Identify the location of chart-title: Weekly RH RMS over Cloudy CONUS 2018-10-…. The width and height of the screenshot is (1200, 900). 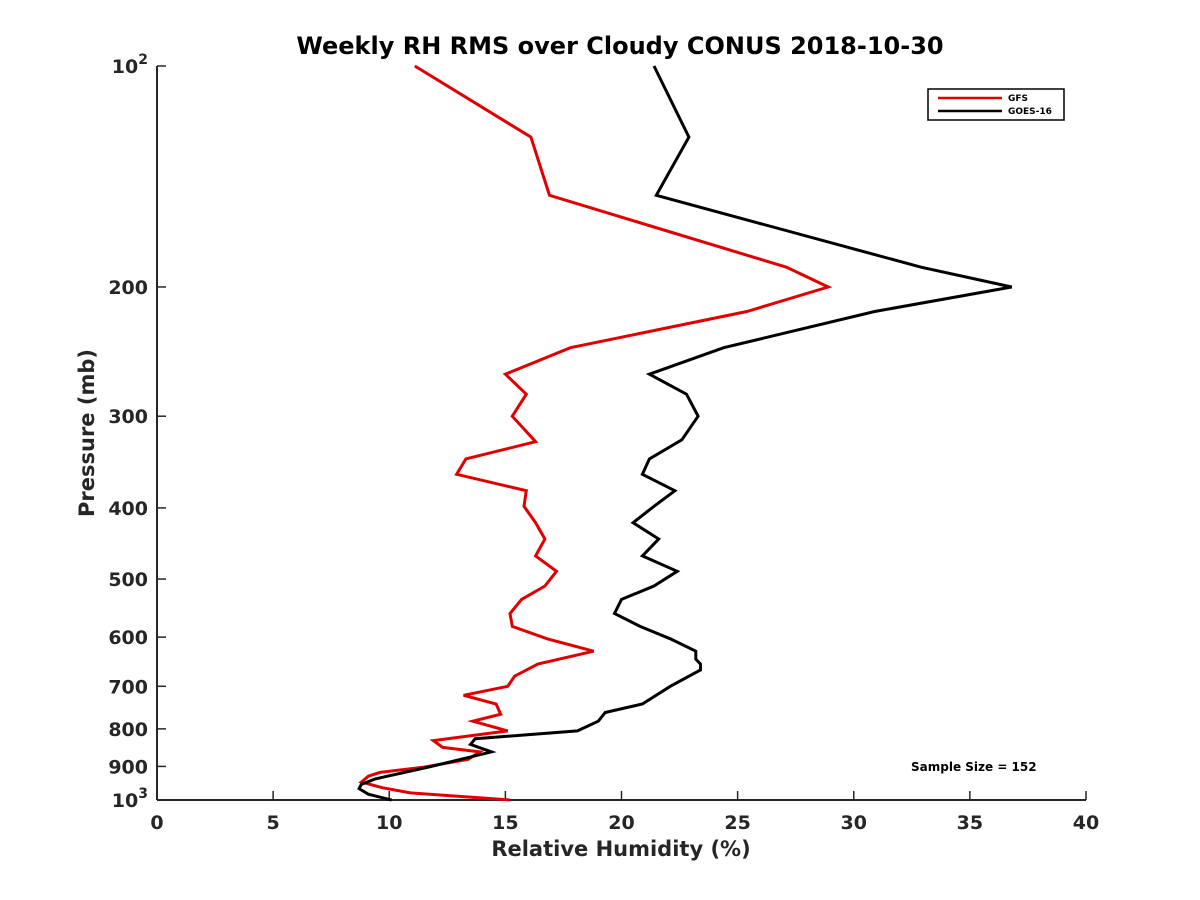
(619, 46).